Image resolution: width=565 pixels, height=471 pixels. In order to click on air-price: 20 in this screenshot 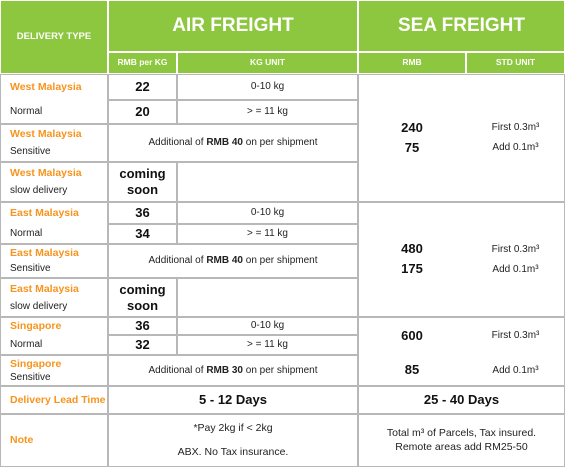, I will do `click(142, 111)`.